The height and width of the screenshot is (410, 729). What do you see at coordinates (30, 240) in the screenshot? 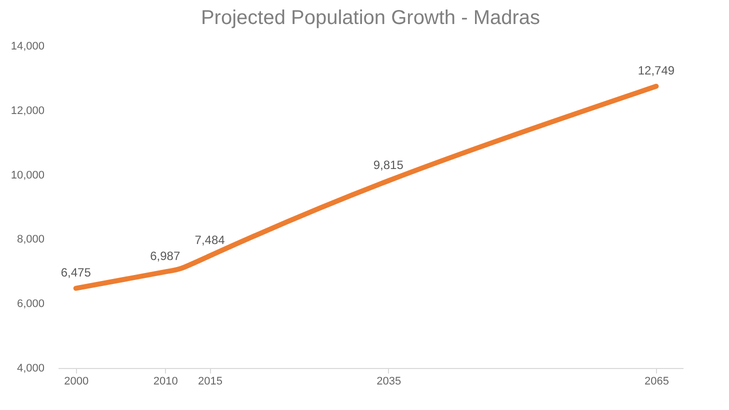
I see `y-tick-label: 8,000` at bounding box center [30, 240].